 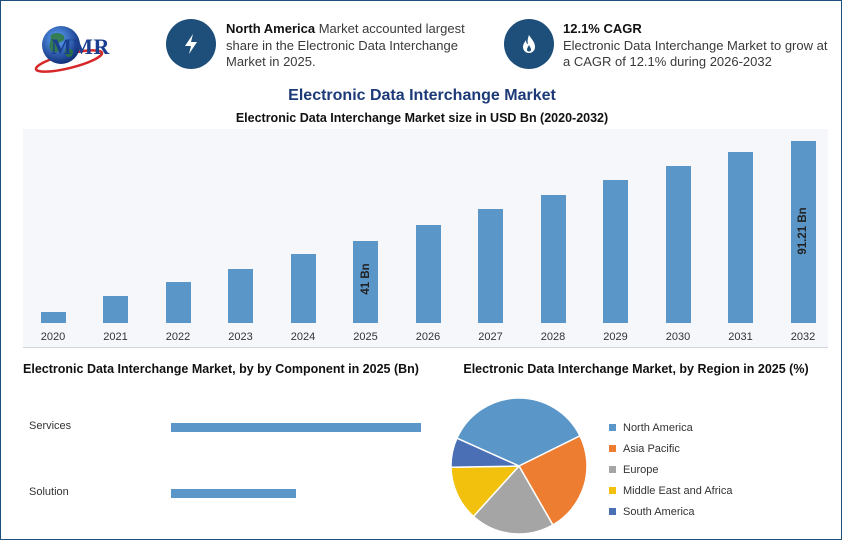 What do you see at coordinates (615, 337) in the screenshot?
I see `x-tick-label: 2029` at bounding box center [615, 337].